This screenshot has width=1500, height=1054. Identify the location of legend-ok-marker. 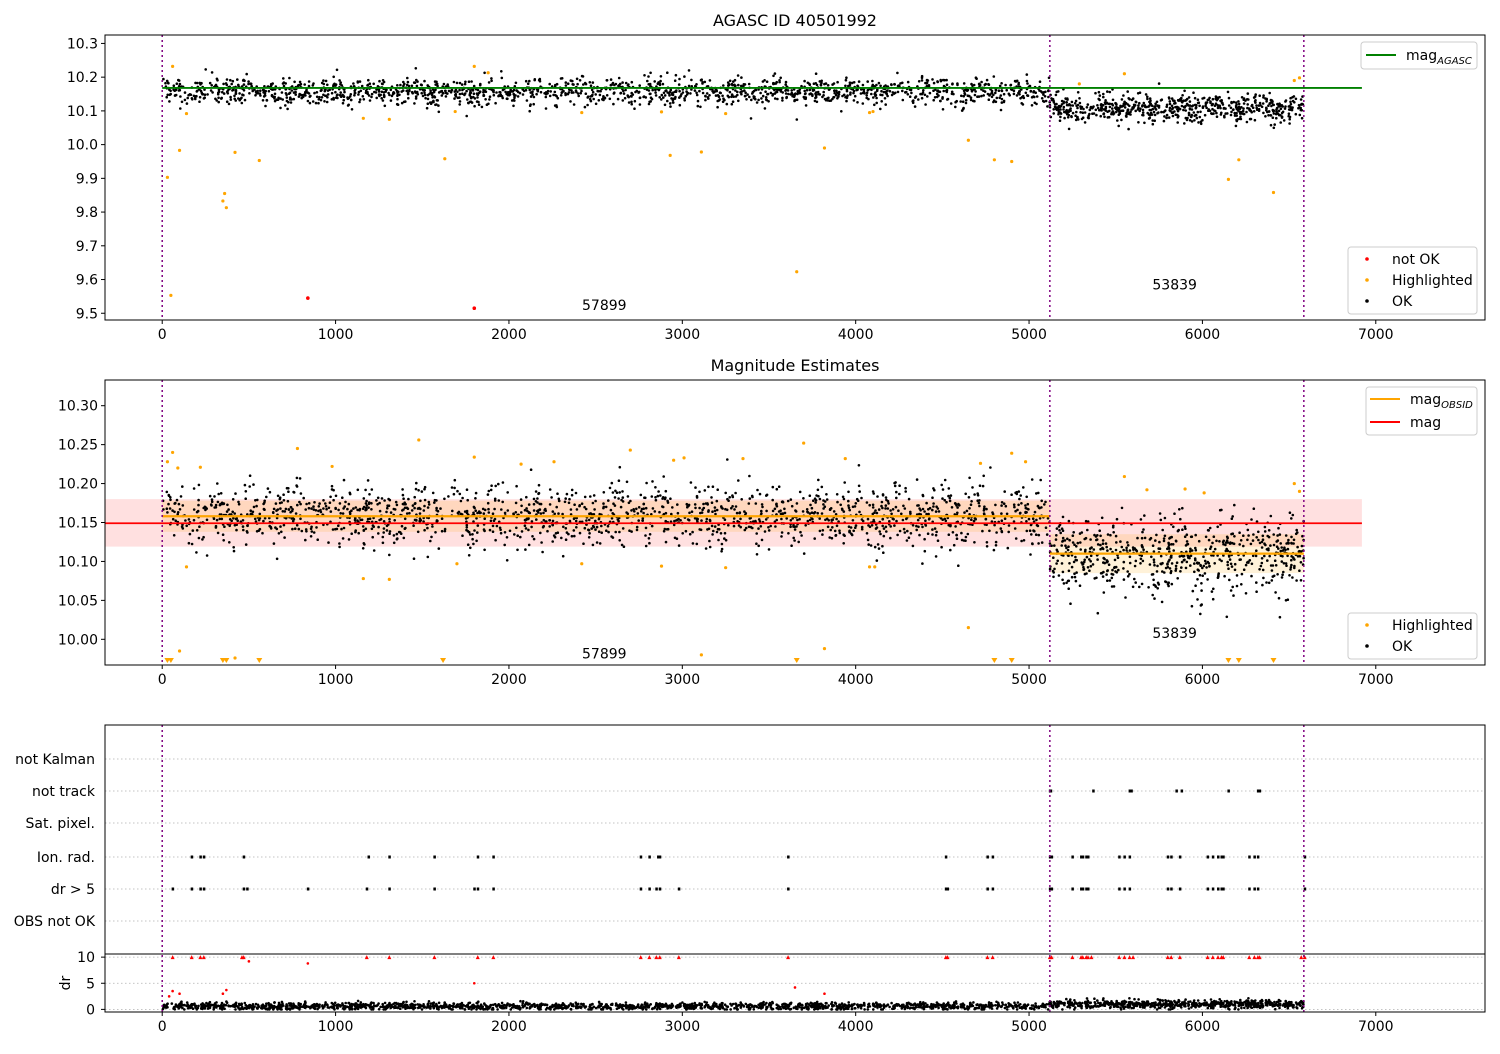
(1367, 646).